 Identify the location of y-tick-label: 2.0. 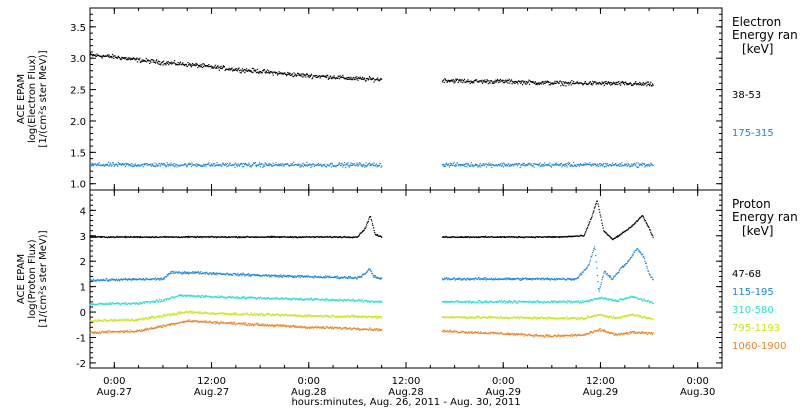
(78, 122).